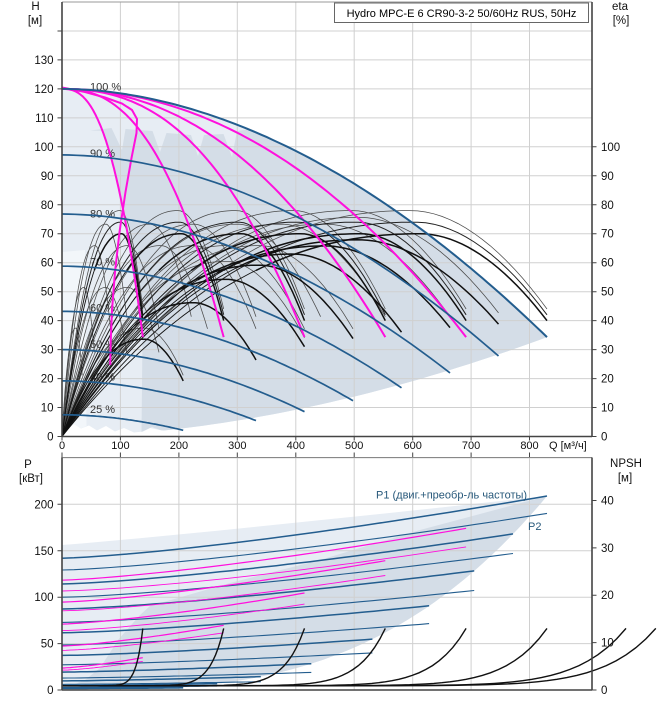 Image resolution: width=658 pixels, height=705 pixels. Describe the element at coordinates (43, 61) in the screenshot. I see `svg-text: 130` at that location.